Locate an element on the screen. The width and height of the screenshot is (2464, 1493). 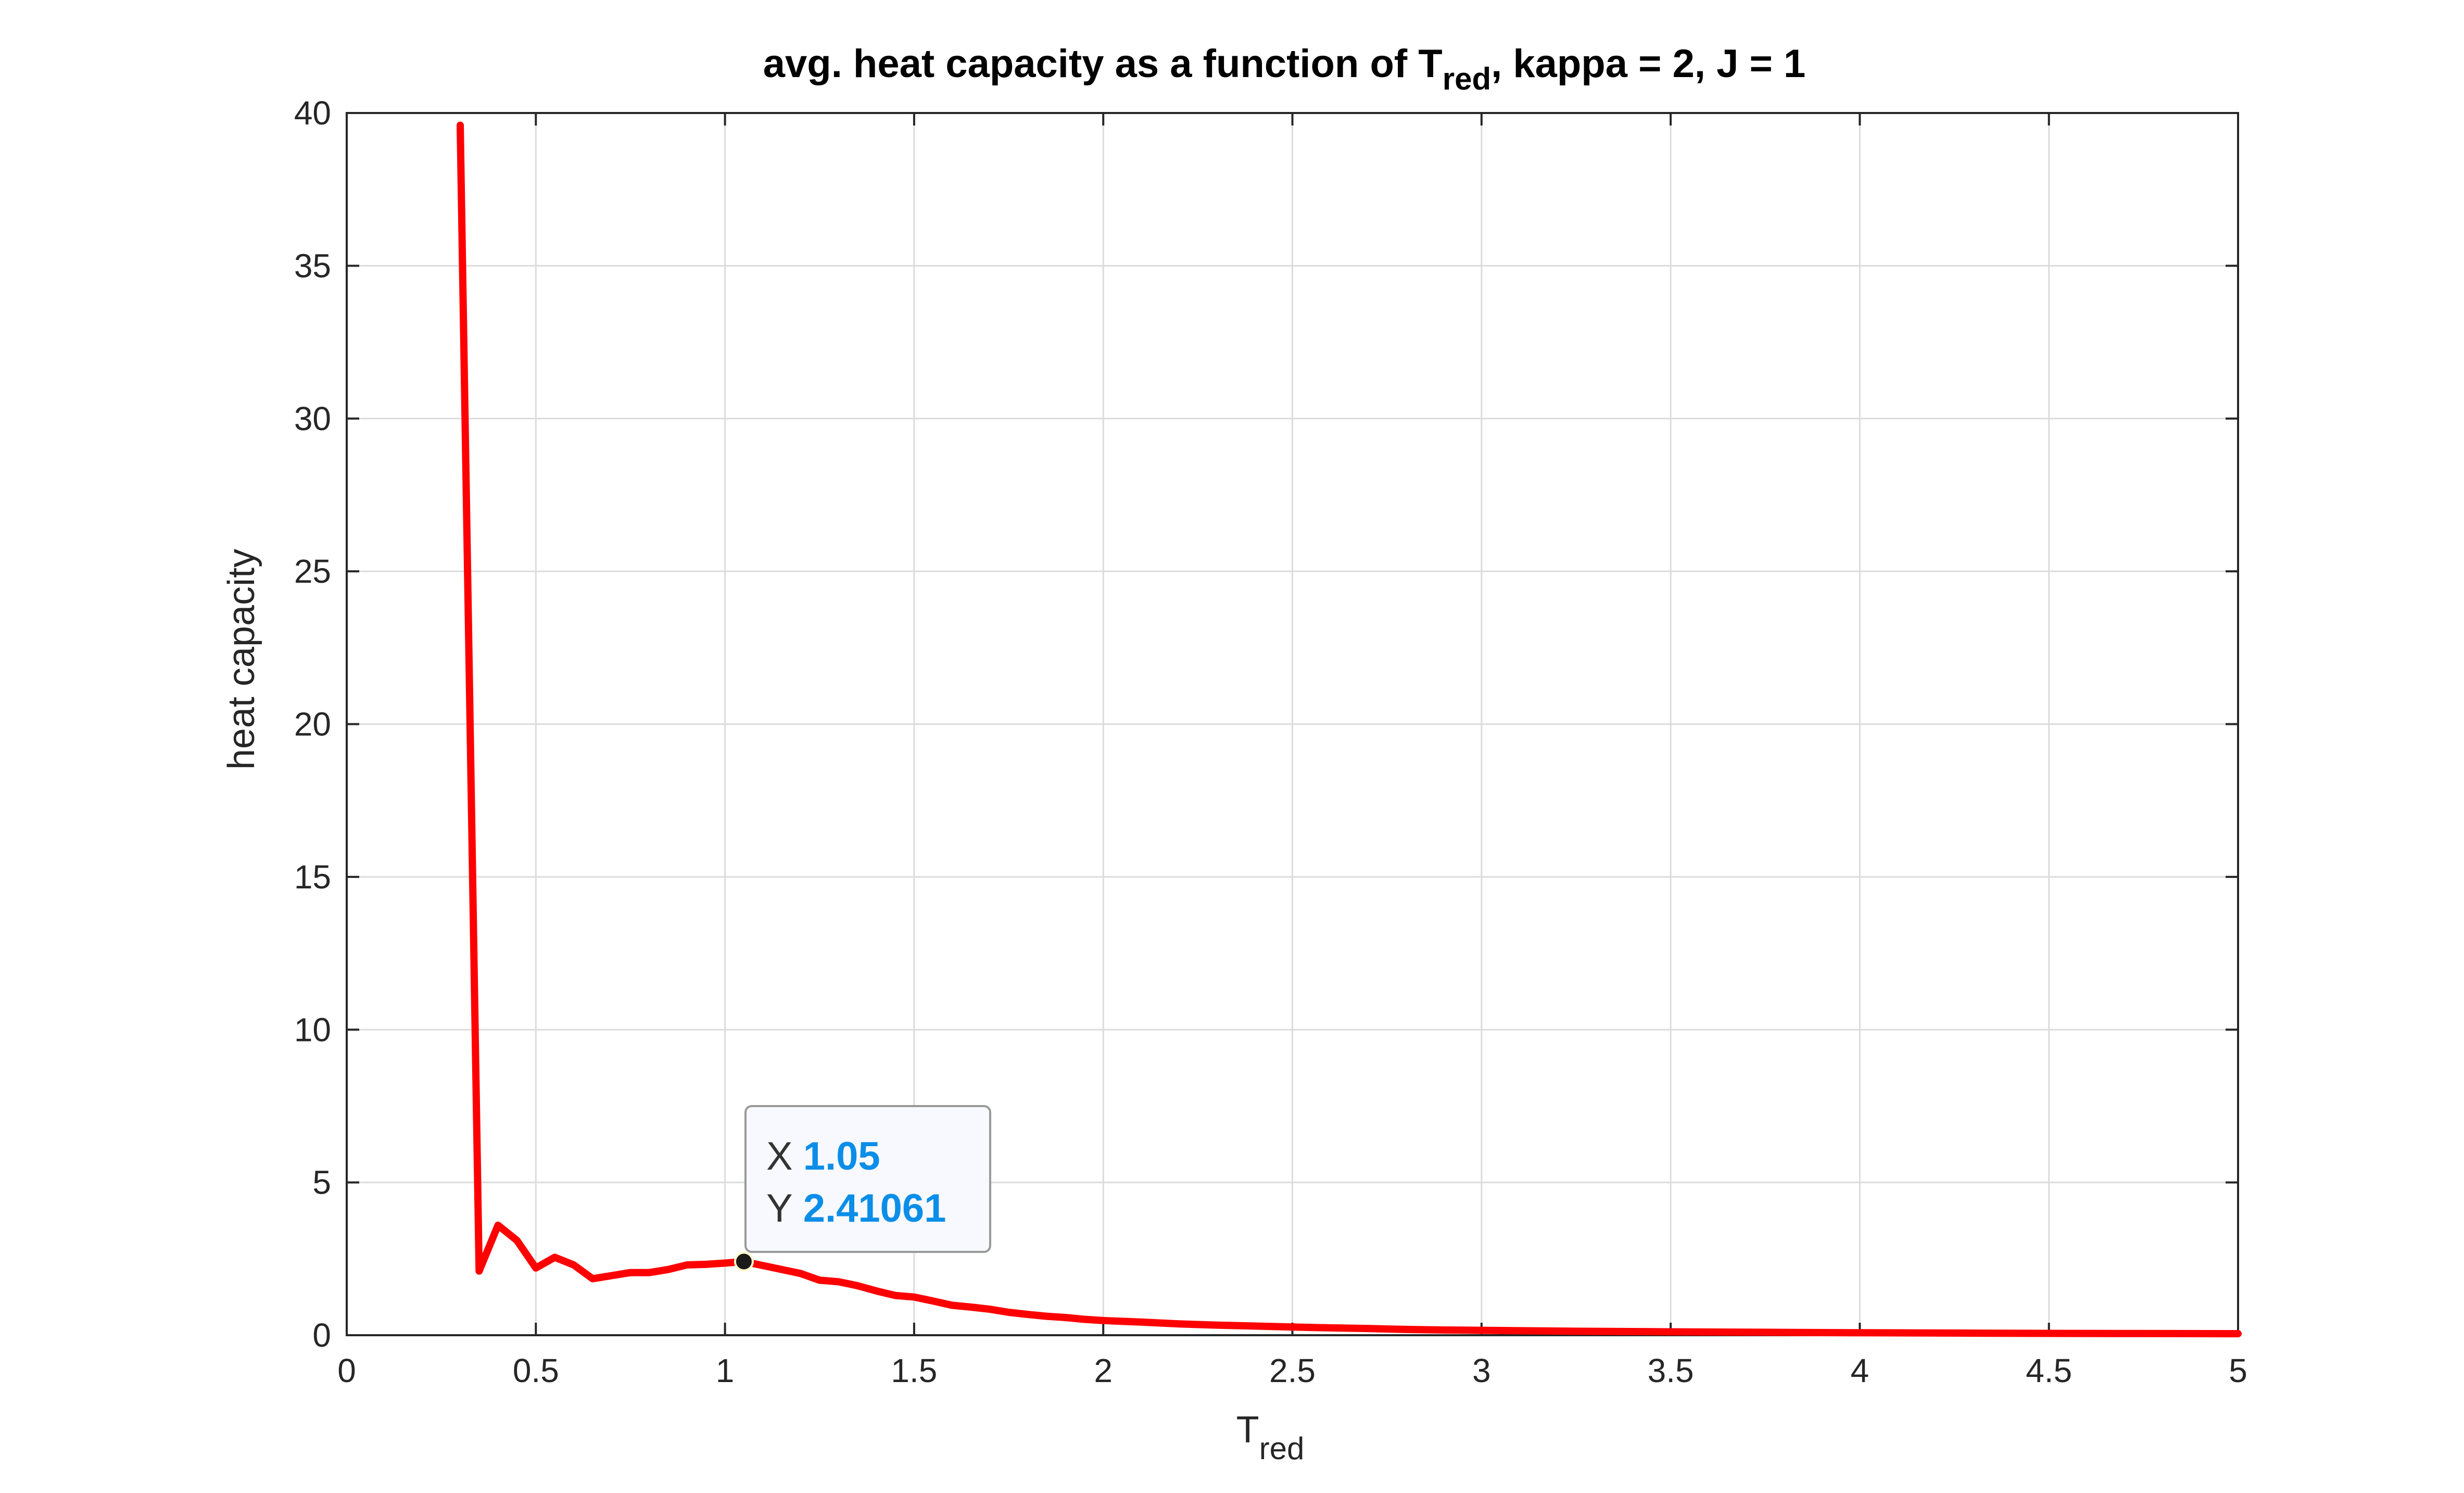
y-tick-label: 5 is located at coordinates (321, 1182).